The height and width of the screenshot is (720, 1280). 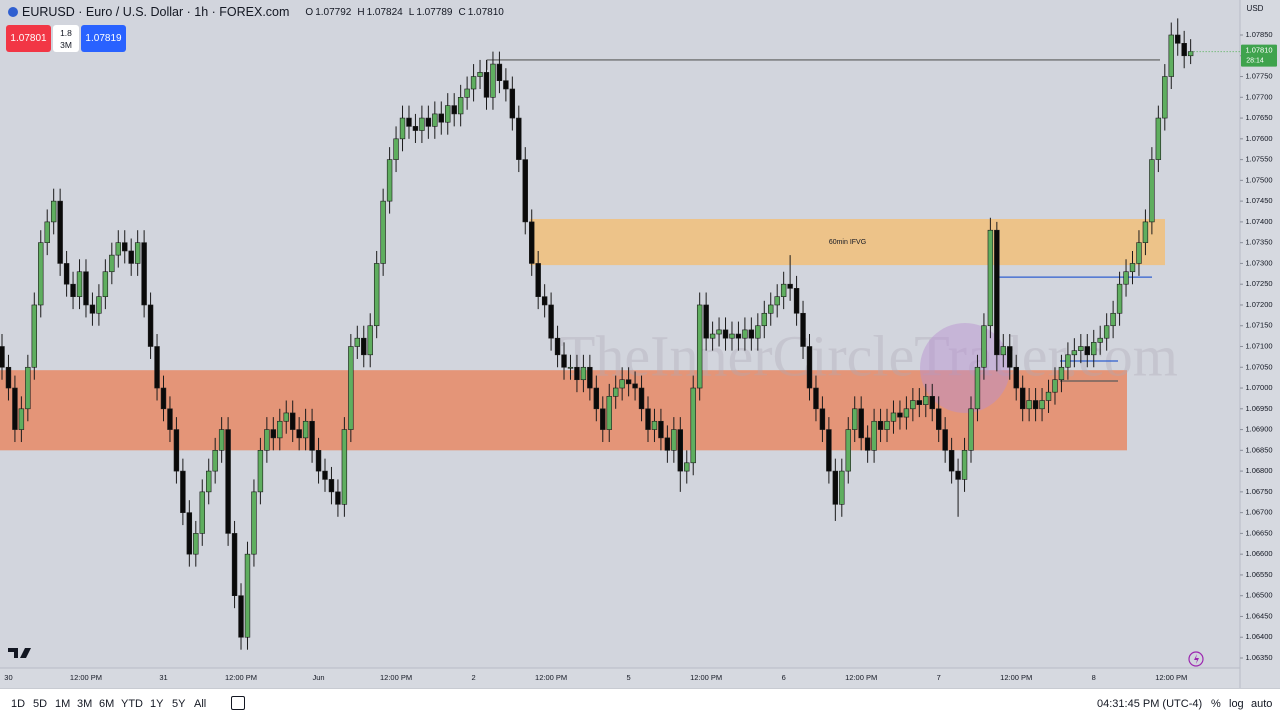 What do you see at coordinates (85, 704) in the screenshot?
I see `range-button: 3M` at bounding box center [85, 704].